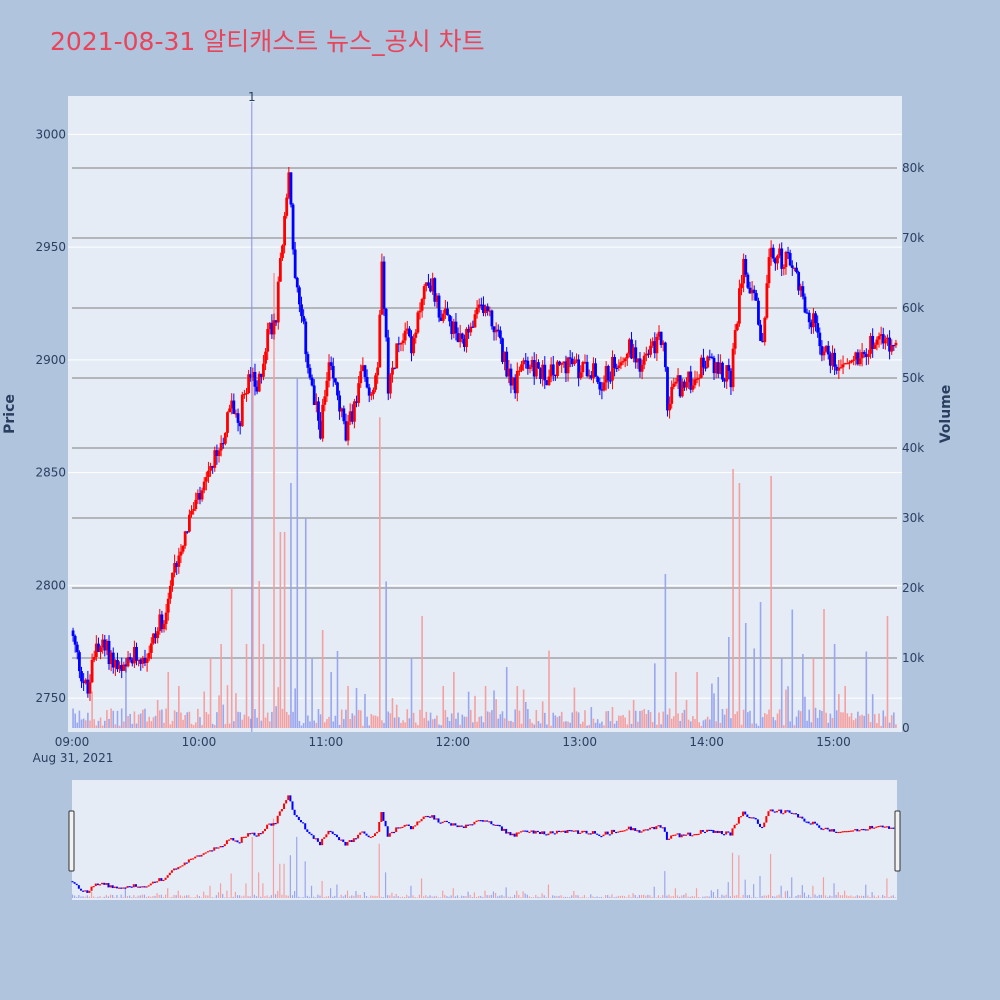 The width and height of the screenshot is (1000, 1000). Describe the element at coordinates (71, 841) in the screenshot. I see `range-slider-left-handle` at that location.